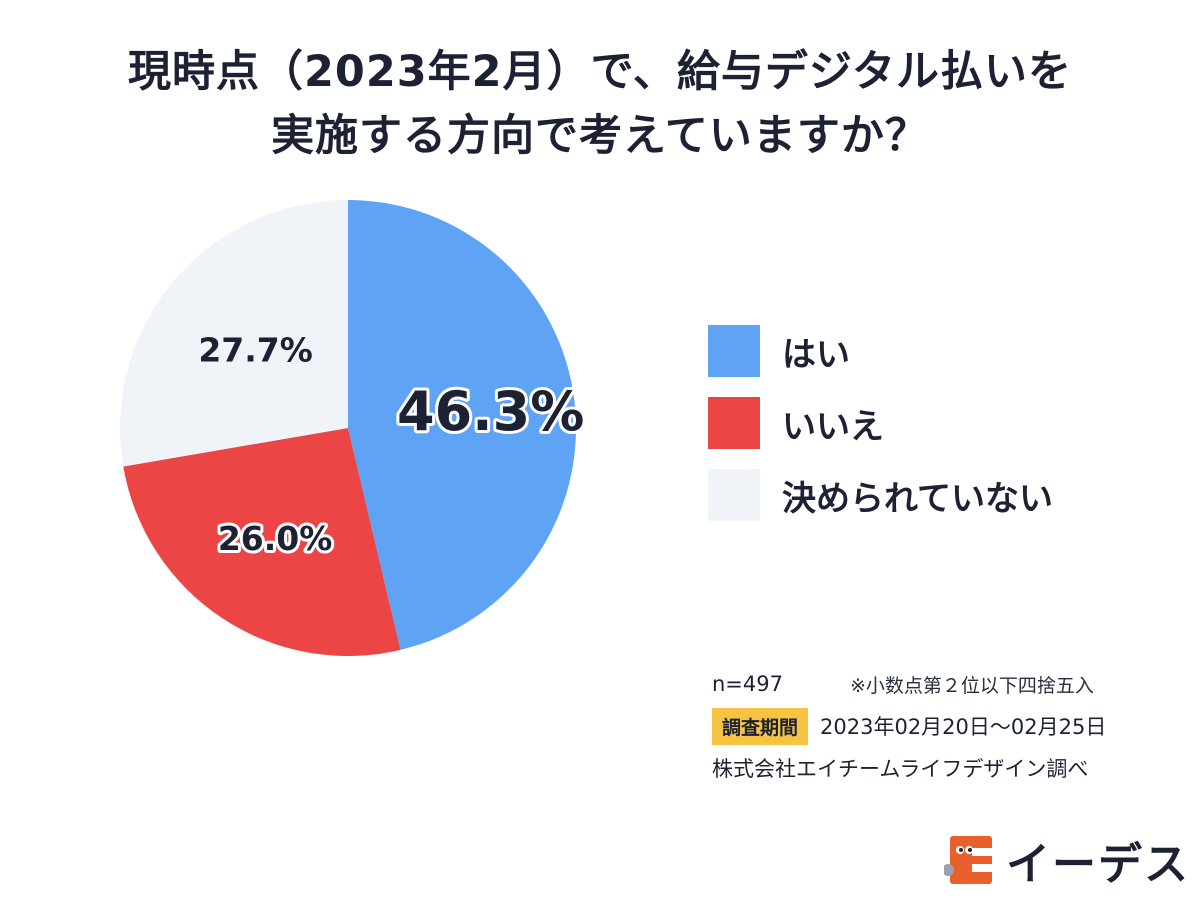 The height and width of the screenshot is (900, 1200). I want to click on legend-item-undecided: 決められていない, so click(880, 495).